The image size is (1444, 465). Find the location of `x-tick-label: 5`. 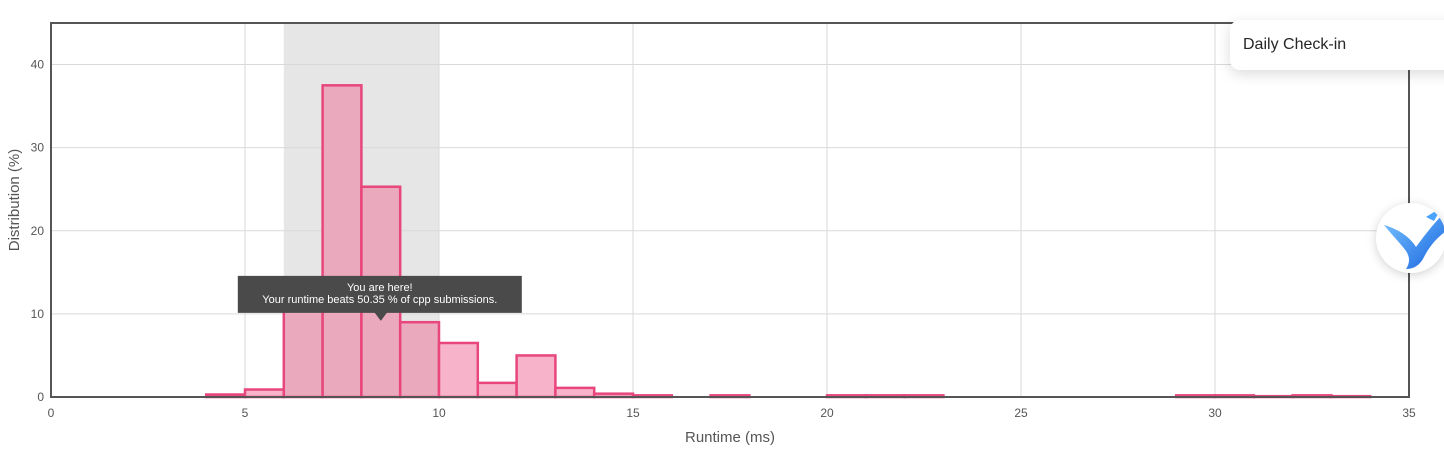

x-tick-label: 5 is located at coordinates (245, 413).